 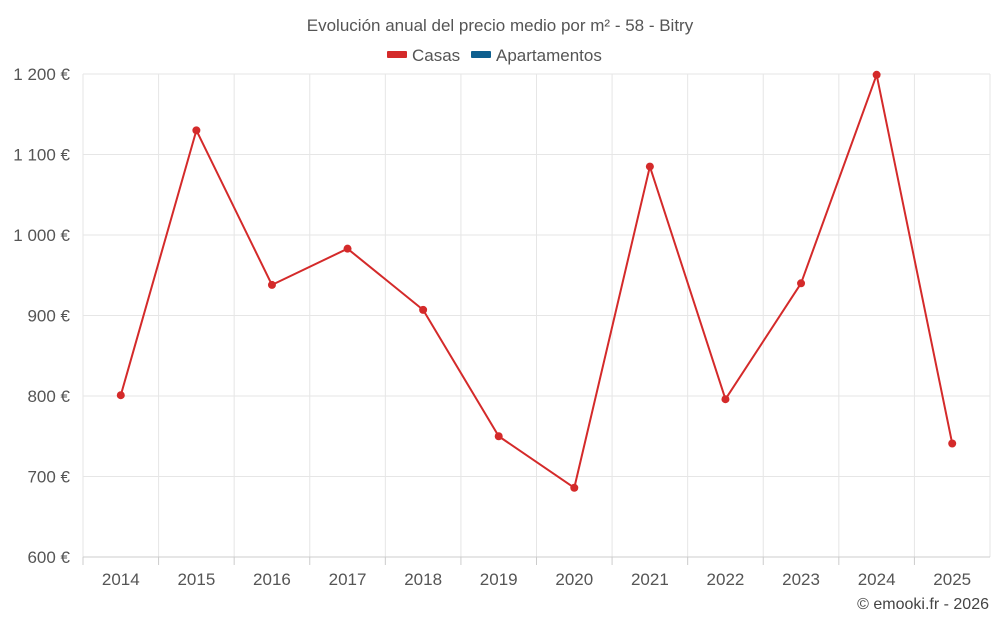 I want to click on legend-item-casas: Casas, so click(x=423, y=55).